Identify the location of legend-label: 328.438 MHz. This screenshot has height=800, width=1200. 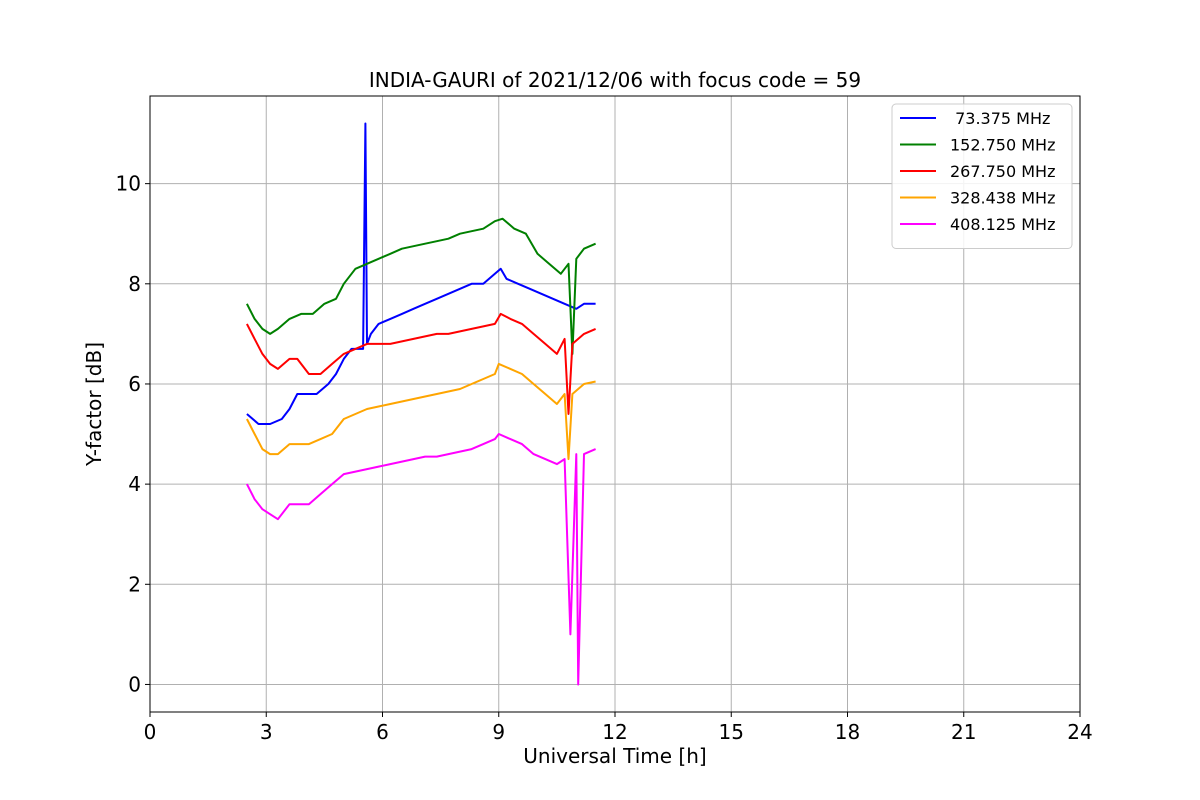
(1002, 198).